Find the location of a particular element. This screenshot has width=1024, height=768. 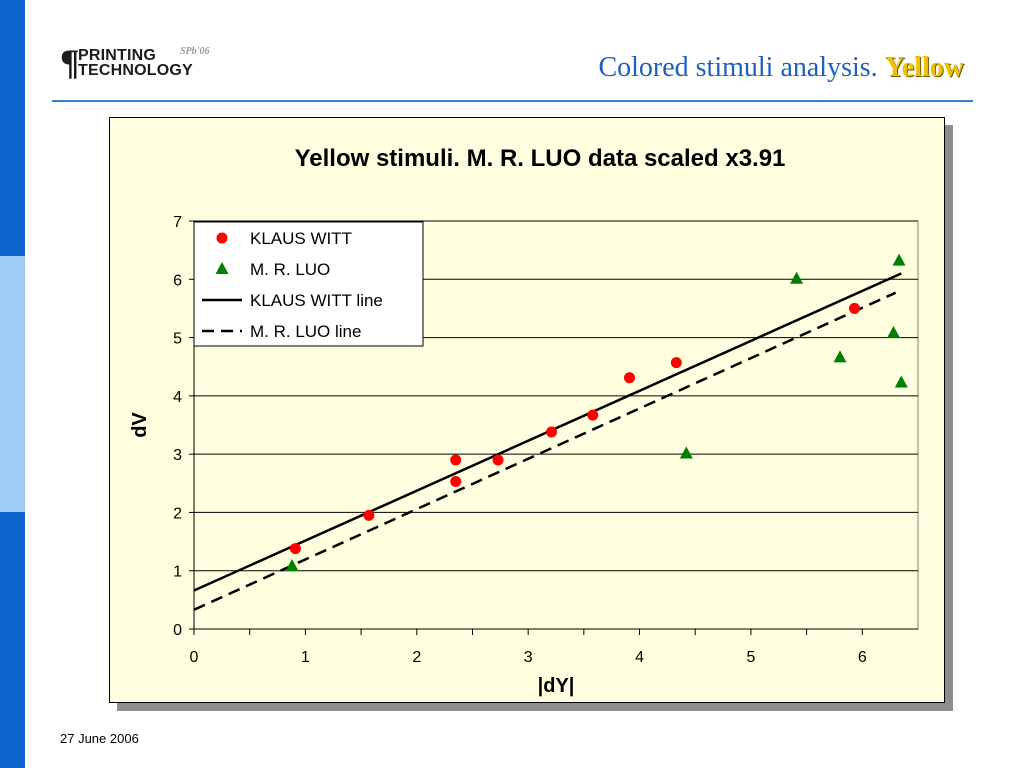

x-tick-label-2: 2 is located at coordinates (416, 657).